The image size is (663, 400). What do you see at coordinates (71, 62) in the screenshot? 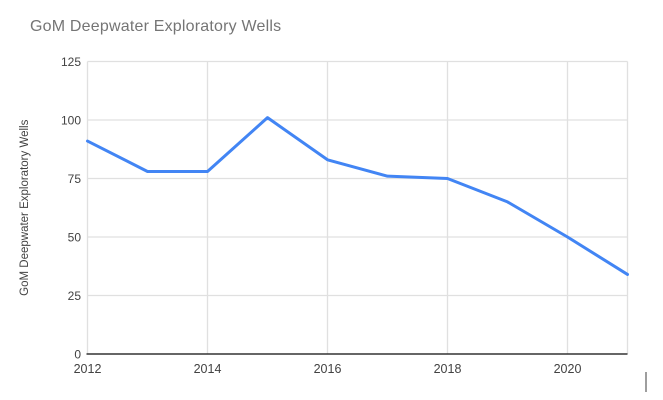
I see `y-tick-label: 125` at bounding box center [71, 62].